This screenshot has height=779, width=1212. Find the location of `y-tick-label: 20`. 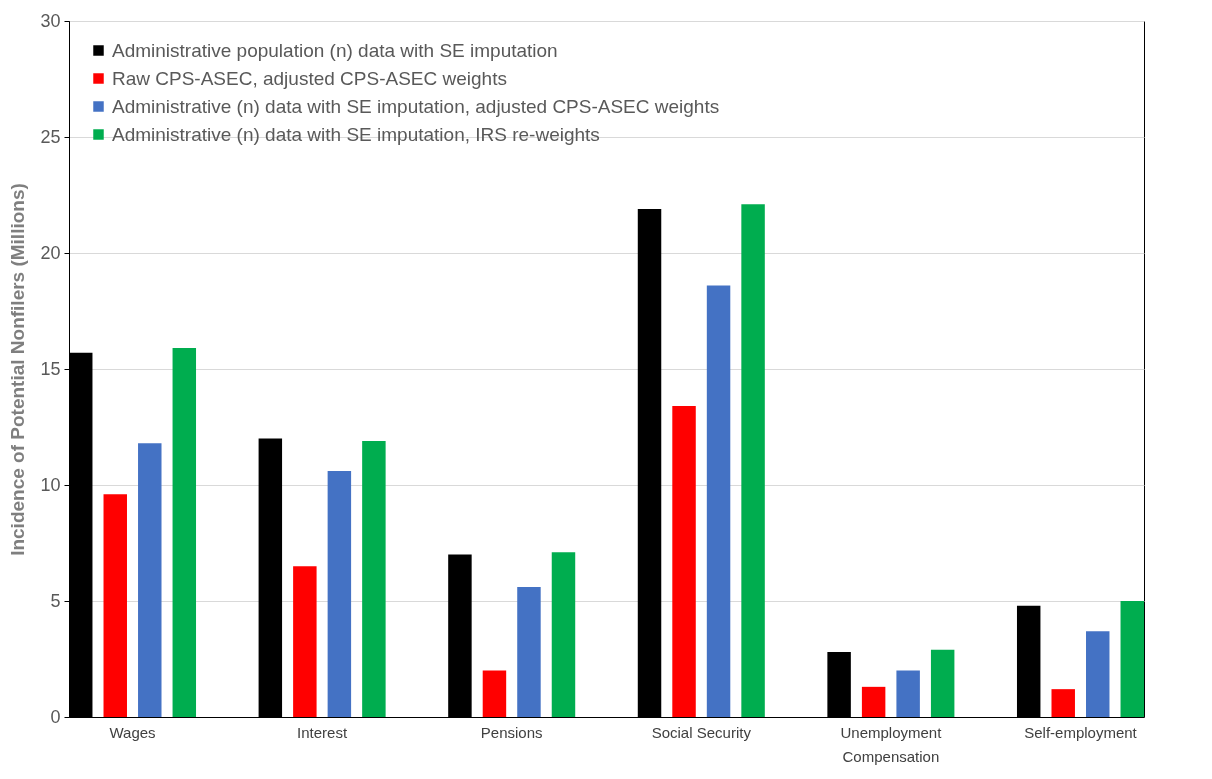

y-tick-label: 20 is located at coordinates (50, 252).